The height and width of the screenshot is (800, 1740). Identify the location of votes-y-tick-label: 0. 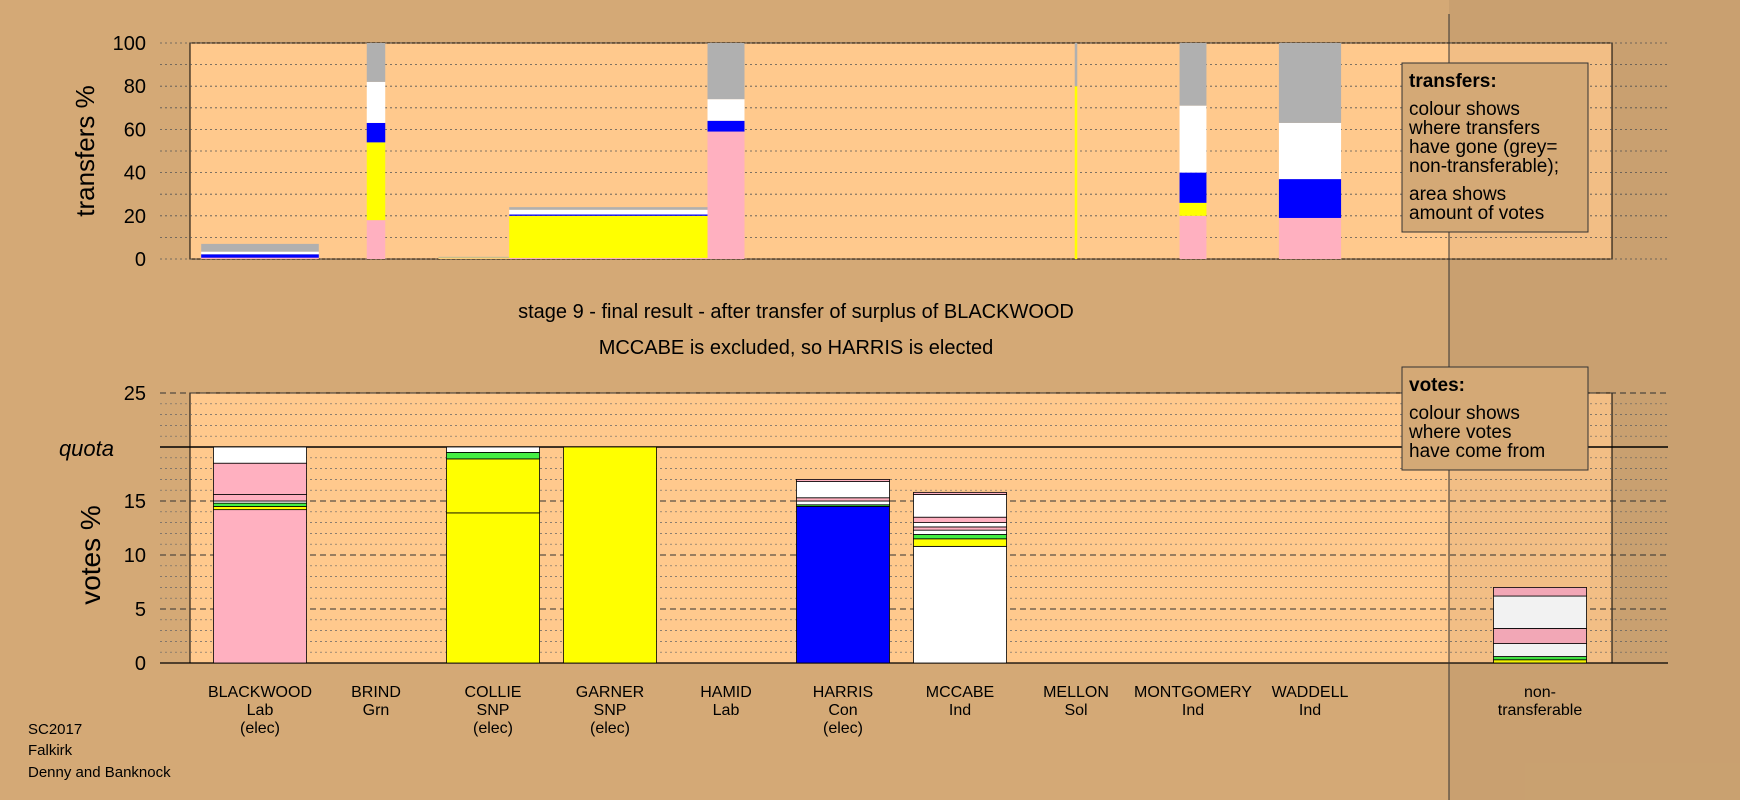
(140, 664).